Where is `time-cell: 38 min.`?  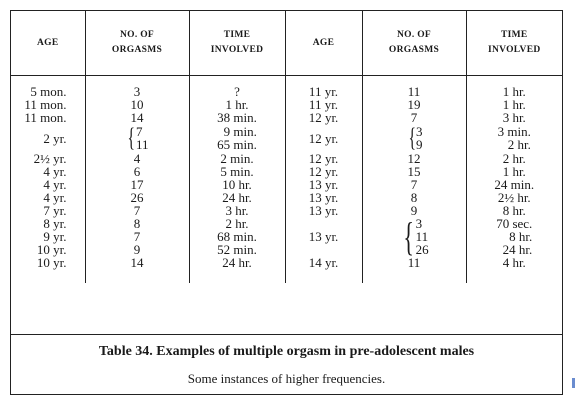 time-cell: 38 min. is located at coordinates (237, 117).